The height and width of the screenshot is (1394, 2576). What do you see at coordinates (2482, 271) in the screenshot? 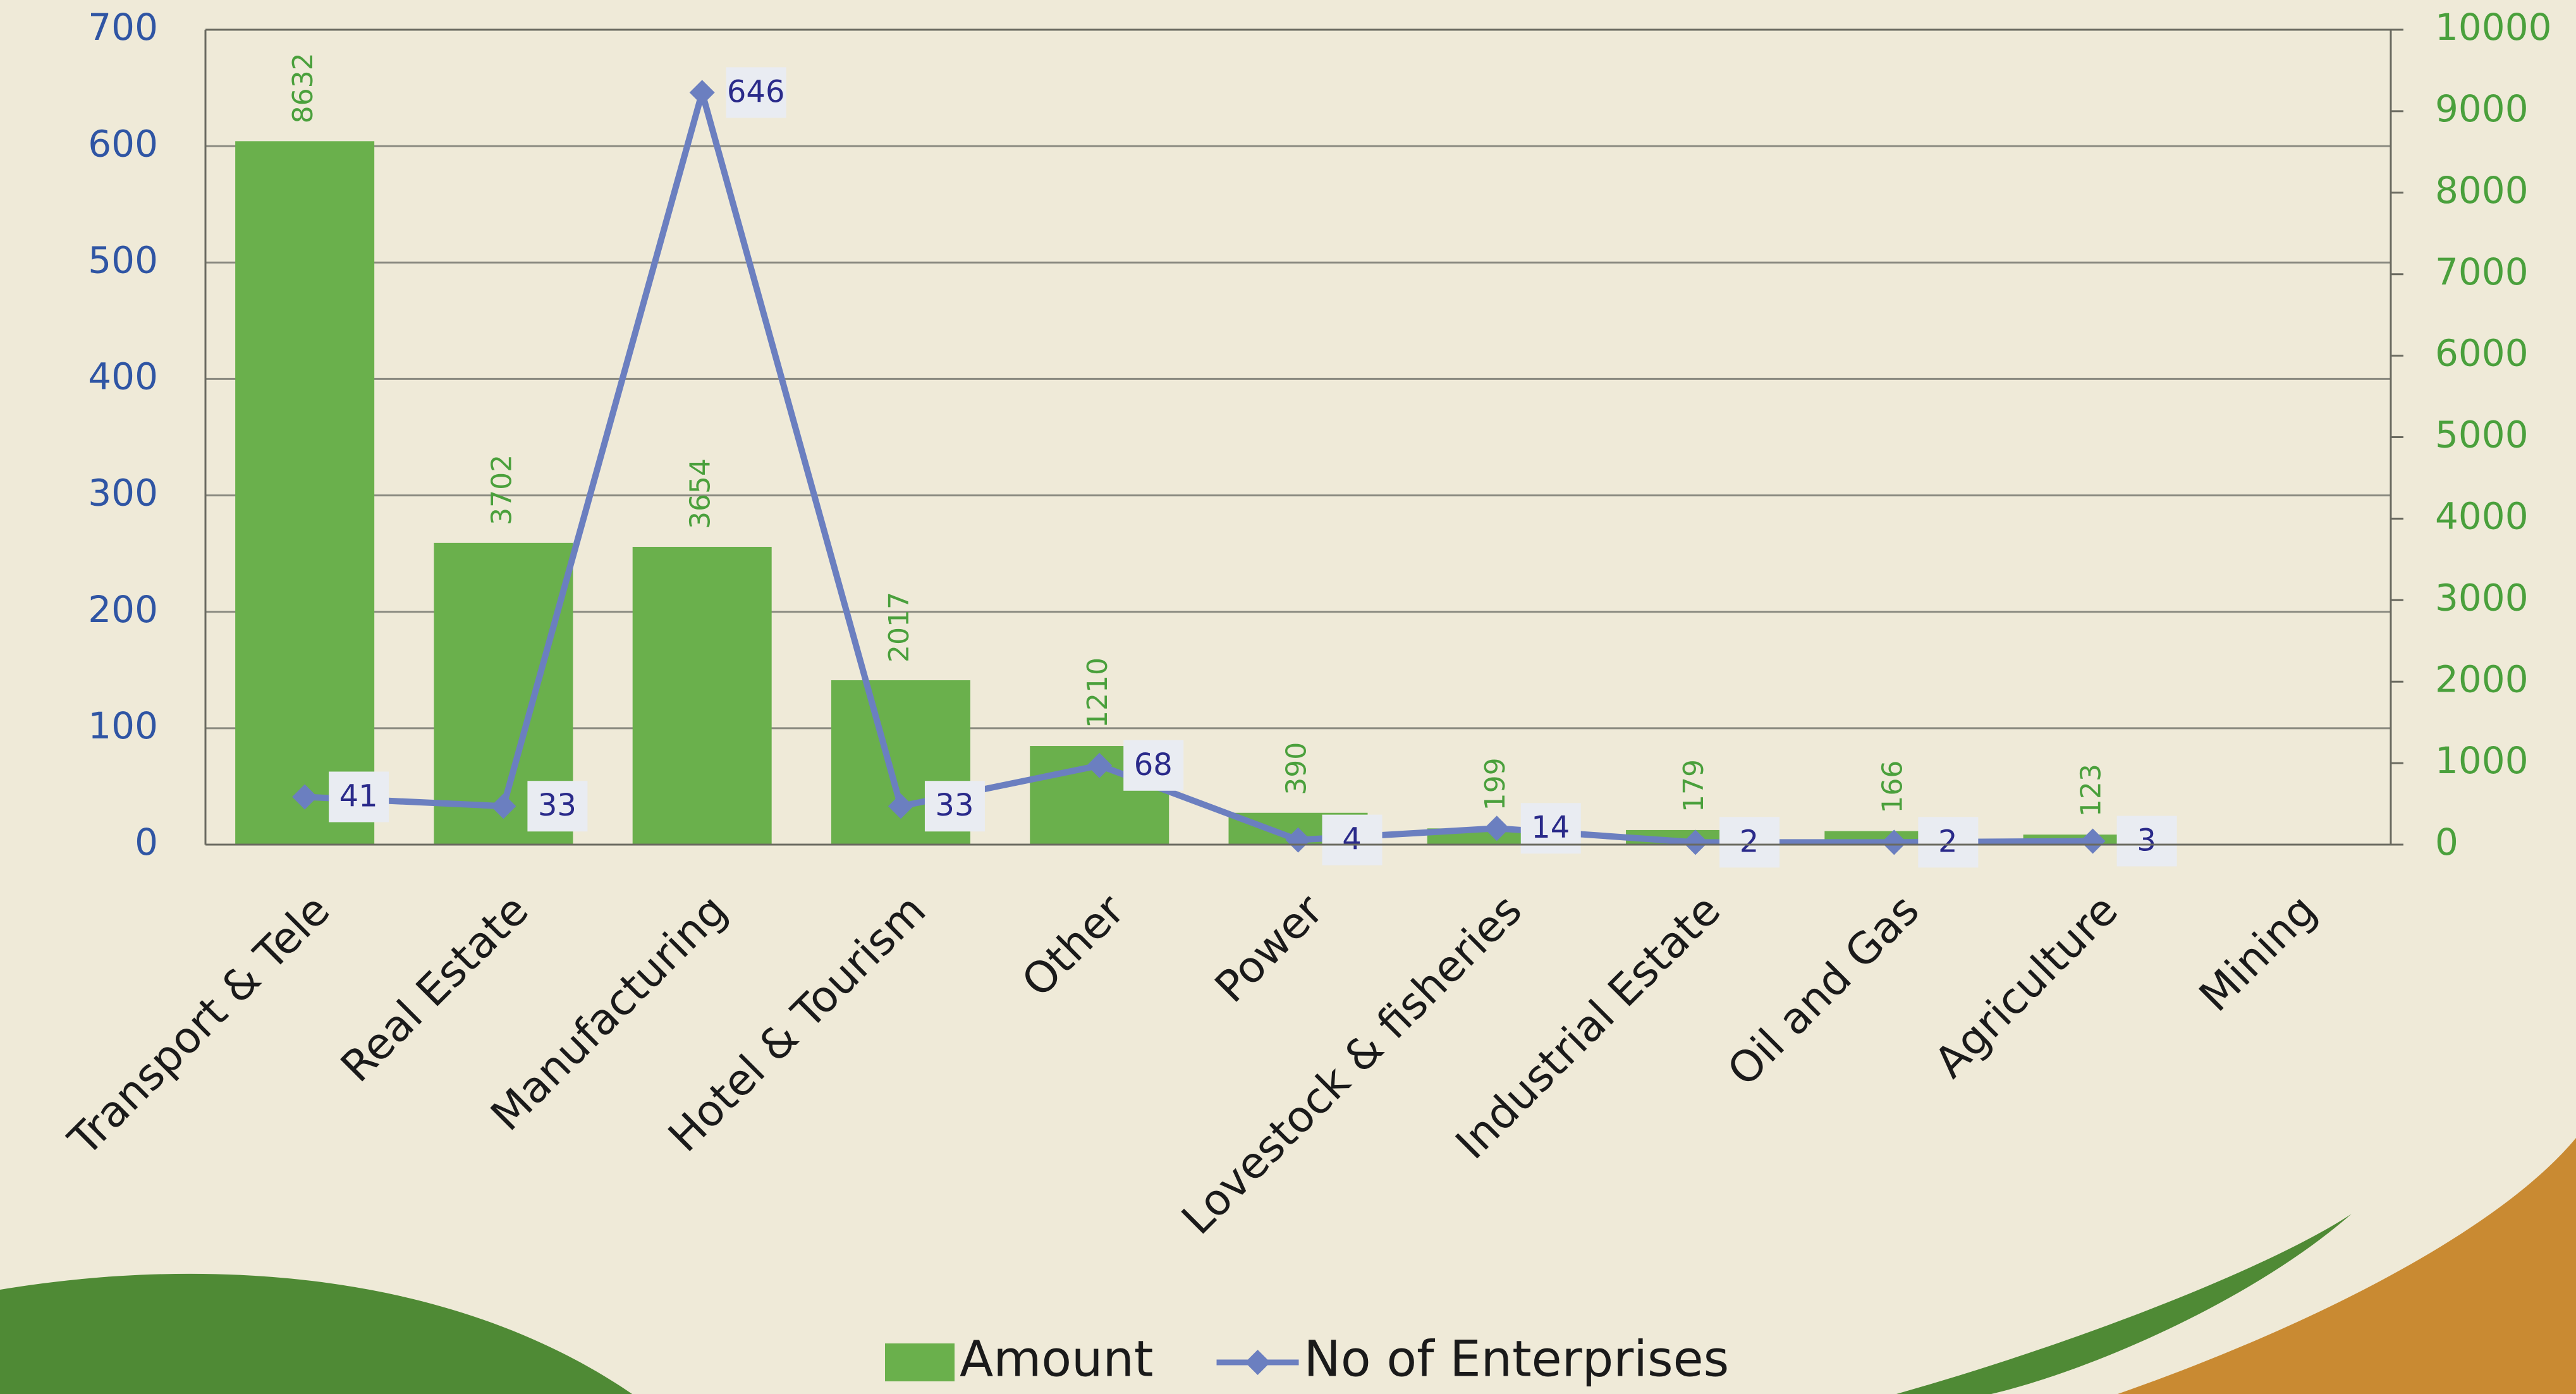
I see `y2-tick-label: 7000` at bounding box center [2482, 271].